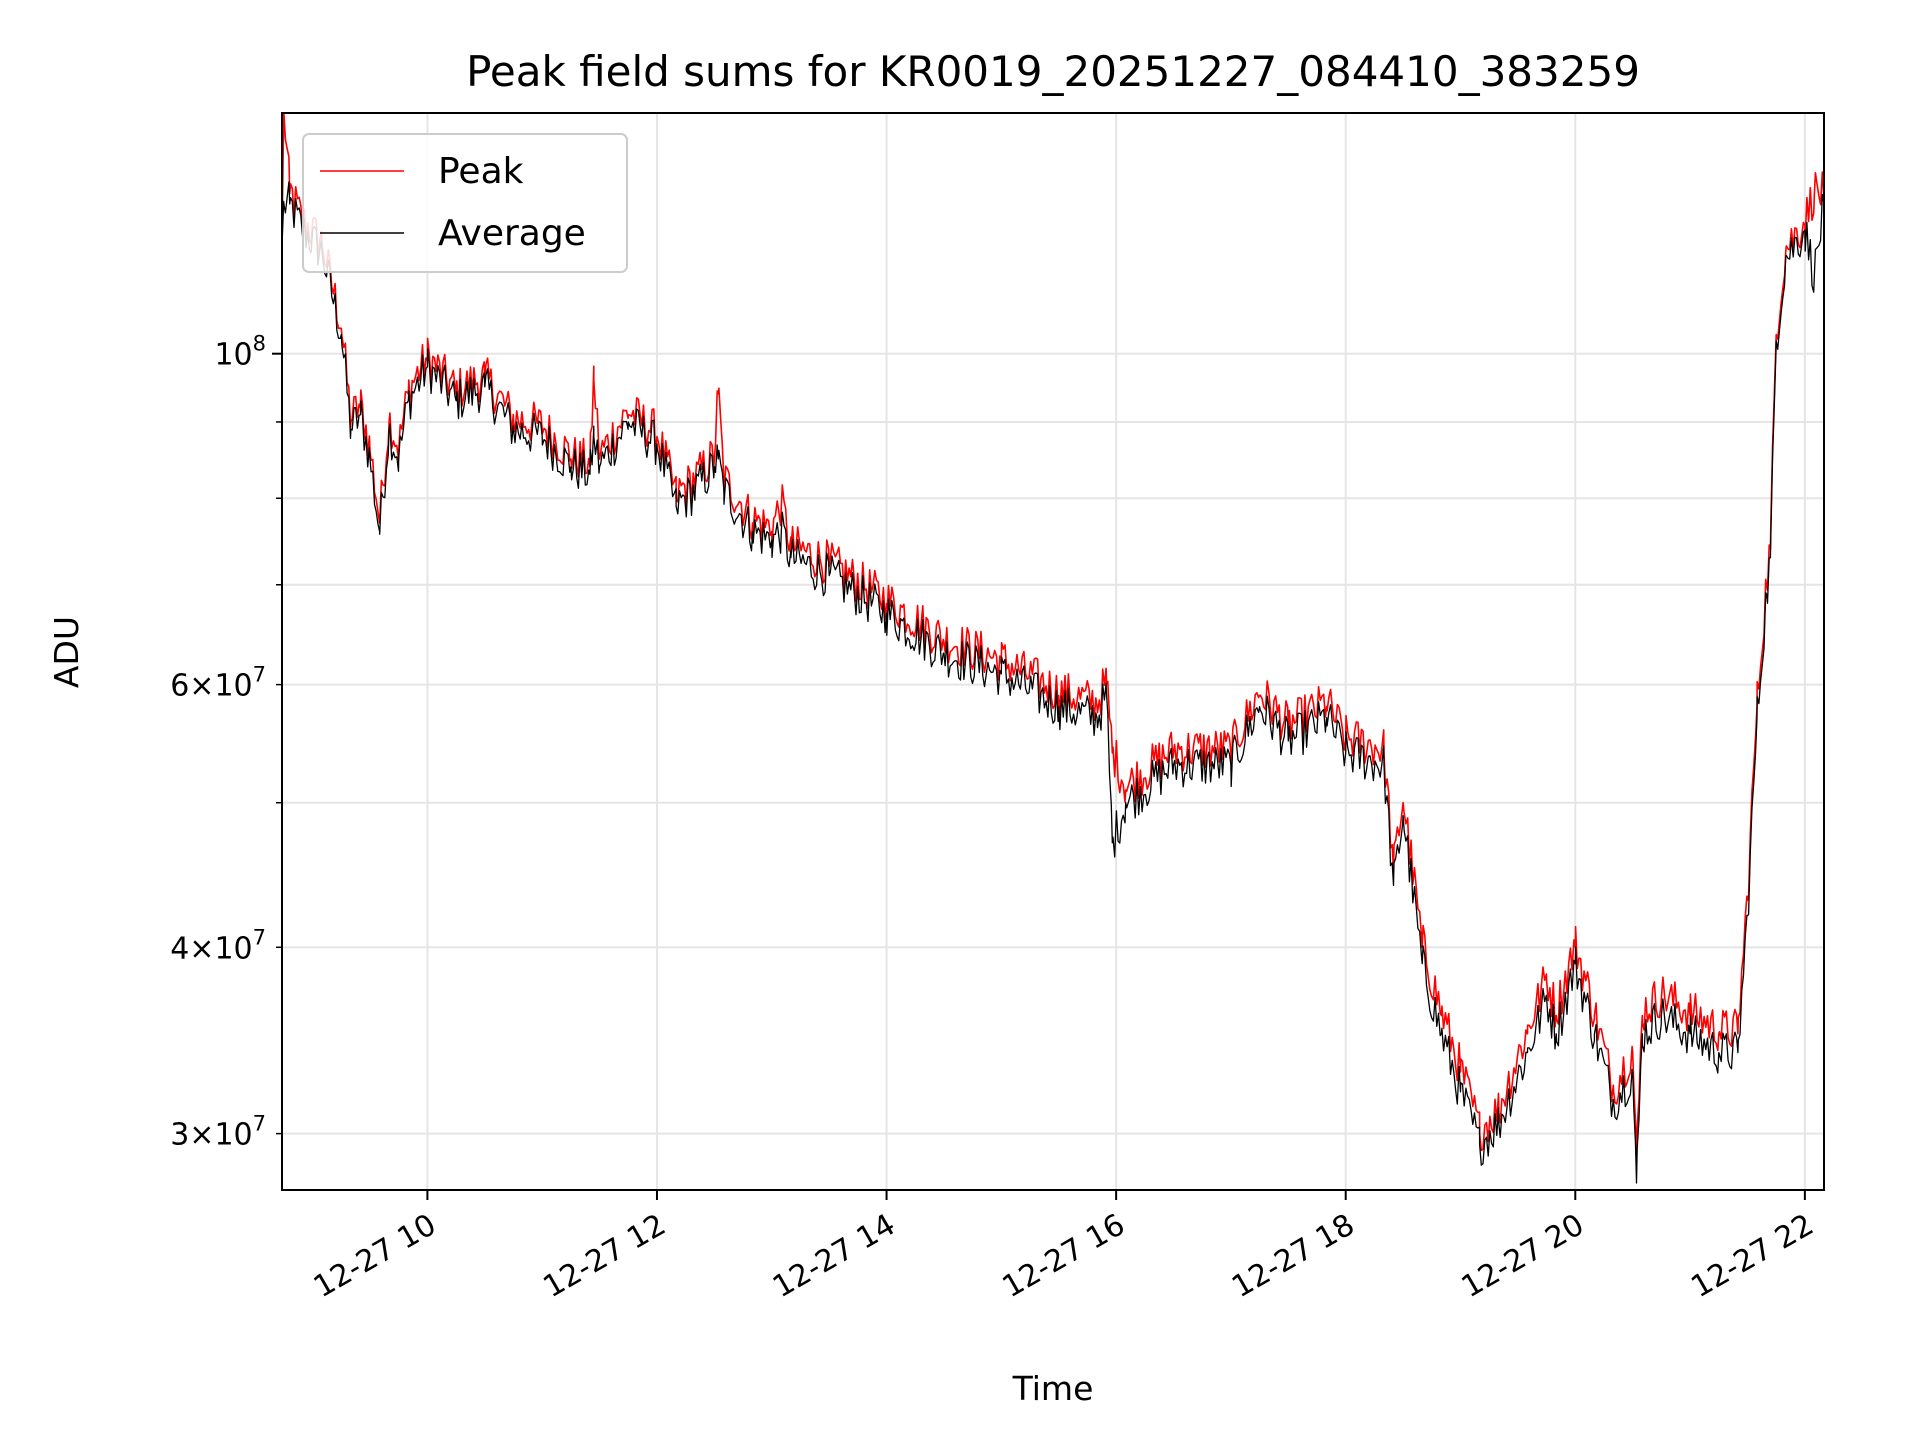 The height and width of the screenshot is (1440, 1920). I want to click on legend-box, so click(465, 203).